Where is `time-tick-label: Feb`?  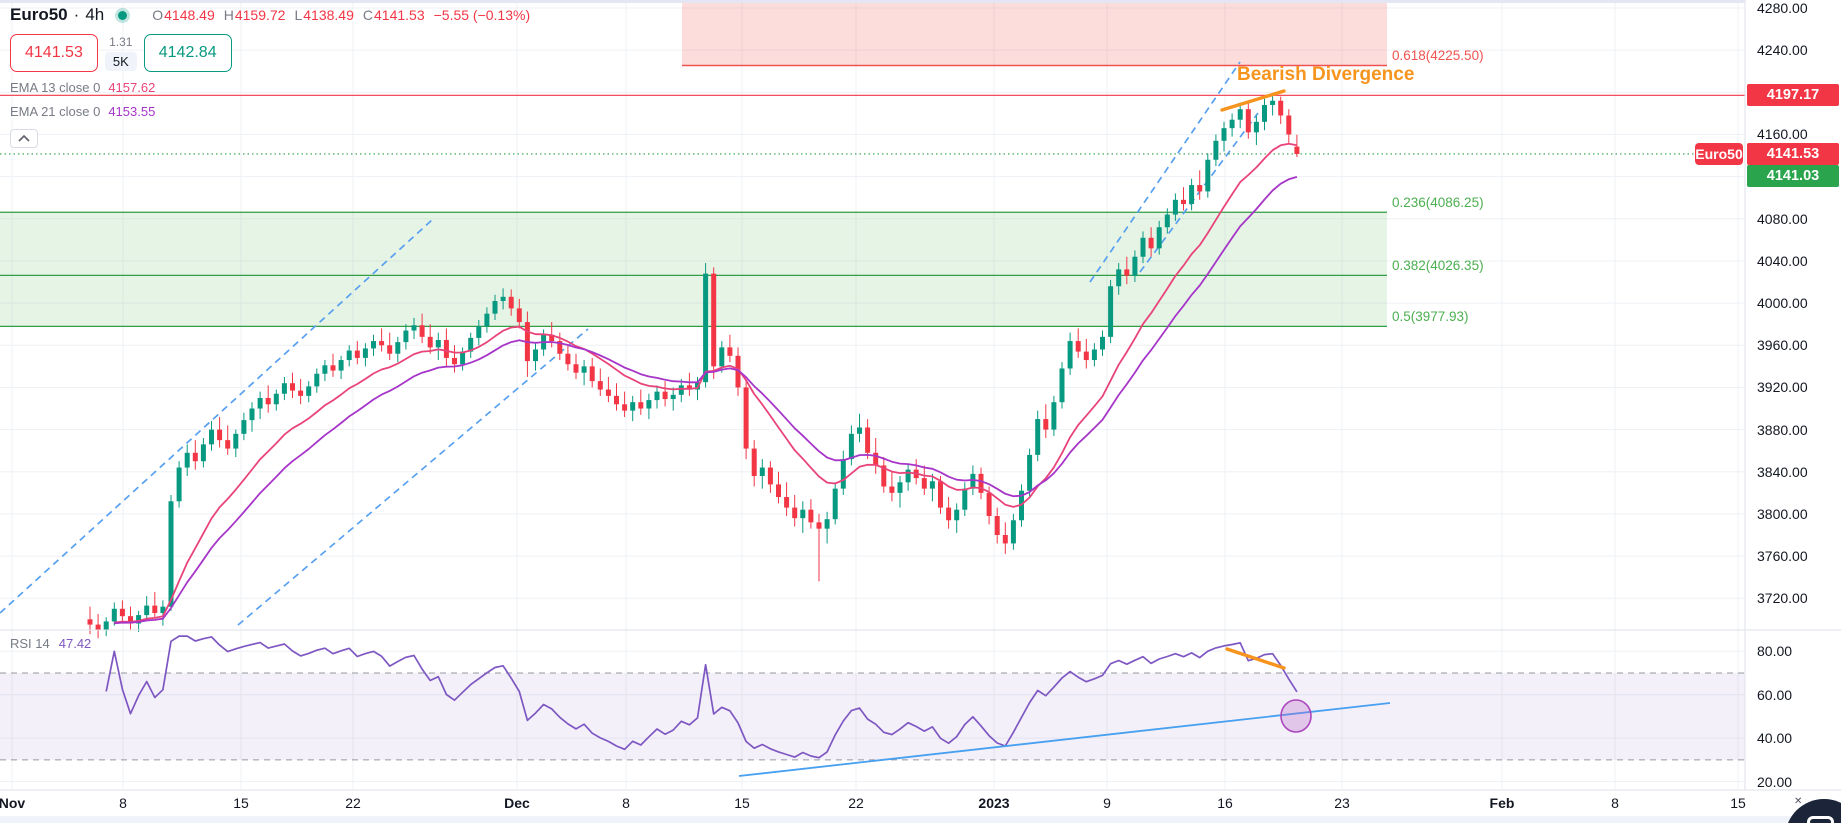
time-tick-label: Feb is located at coordinates (1502, 803).